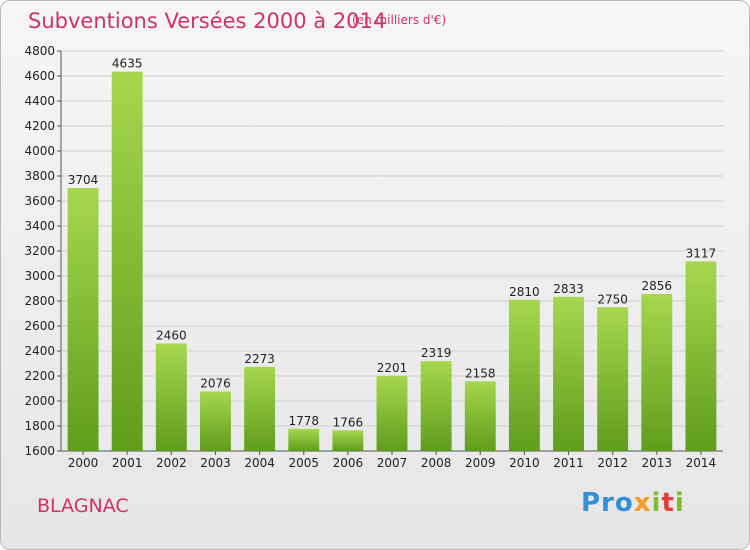  Describe the element at coordinates (399, 20) in the screenshot. I see `chart-subtitle: (en milliers d'€)` at that location.